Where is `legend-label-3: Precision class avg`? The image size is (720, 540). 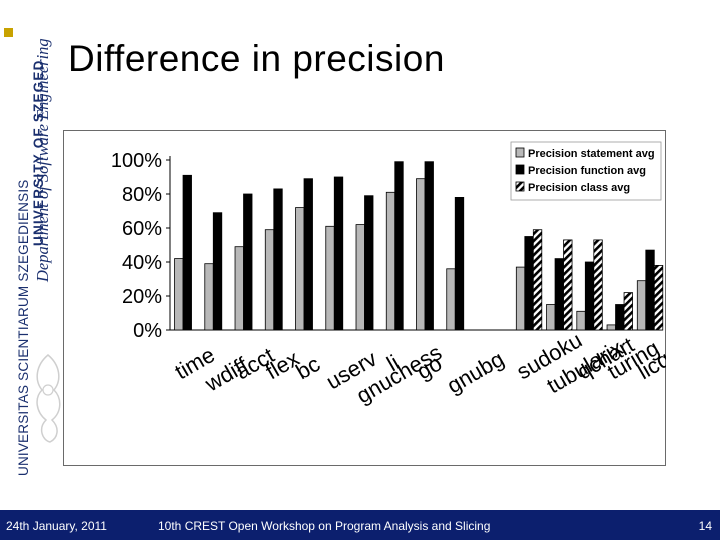 legend-label-3: Precision class avg is located at coordinates (579, 188).